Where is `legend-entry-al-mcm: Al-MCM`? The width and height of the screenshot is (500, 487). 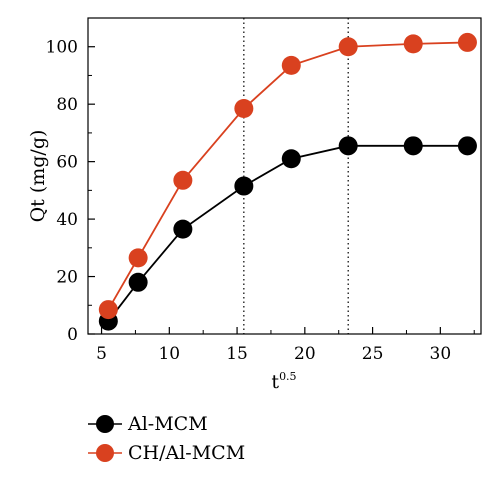
legend-entry-al-mcm: Al-MCM is located at coordinates (148, 424).